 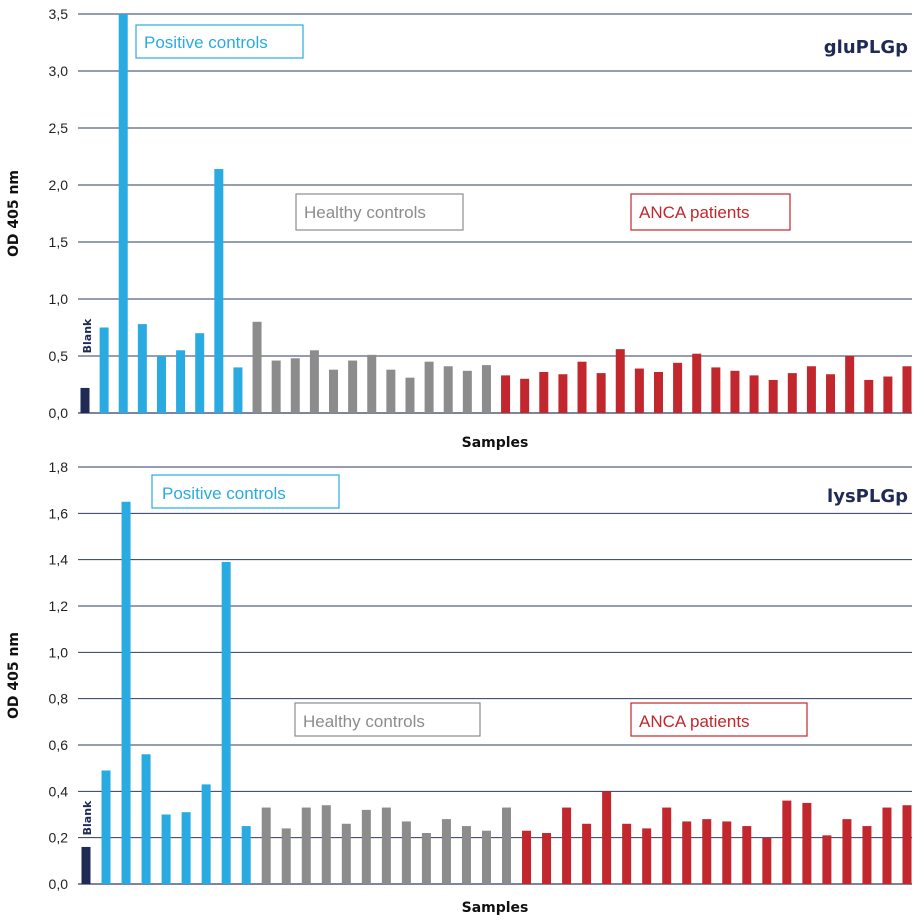 I want to click on annotation-healthy: Healthy controls, so click(x=379, y=212).